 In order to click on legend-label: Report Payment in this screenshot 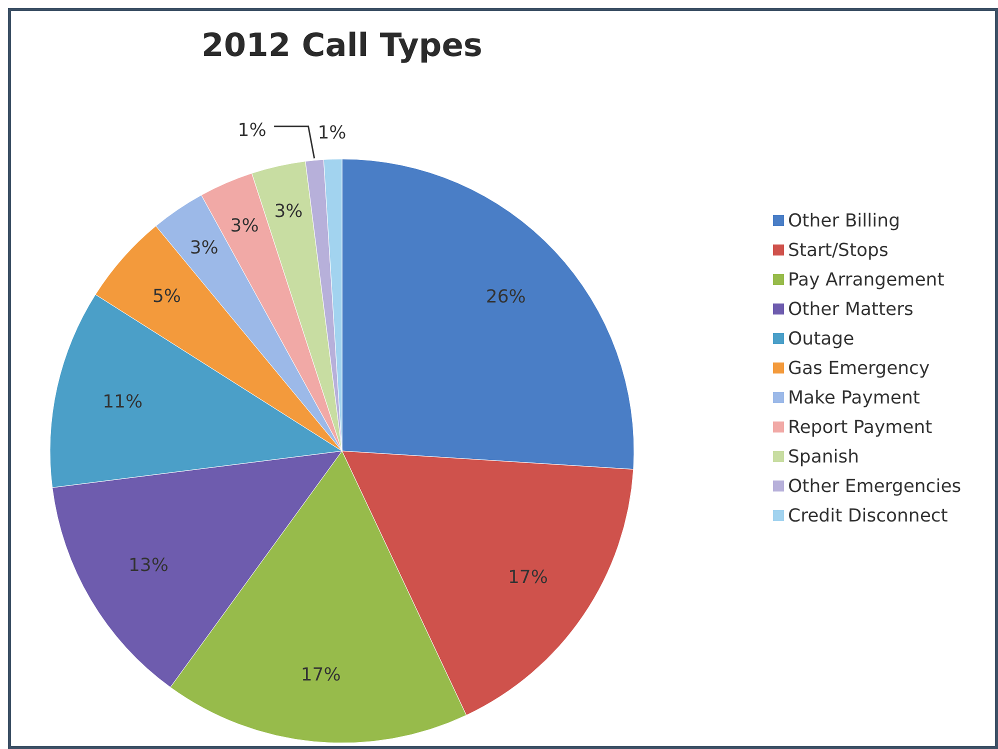, I will do `click(860, 427)`.